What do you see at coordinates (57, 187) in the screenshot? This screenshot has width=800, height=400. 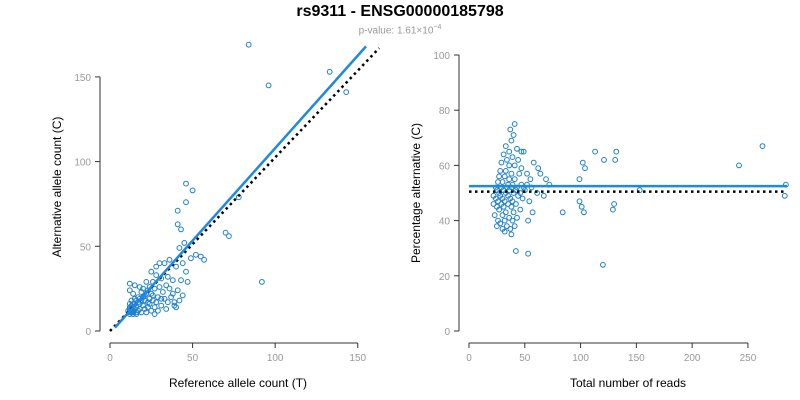 I see `y-axis-title: Alternative allele count (C)` at bounding box center [57, 187].